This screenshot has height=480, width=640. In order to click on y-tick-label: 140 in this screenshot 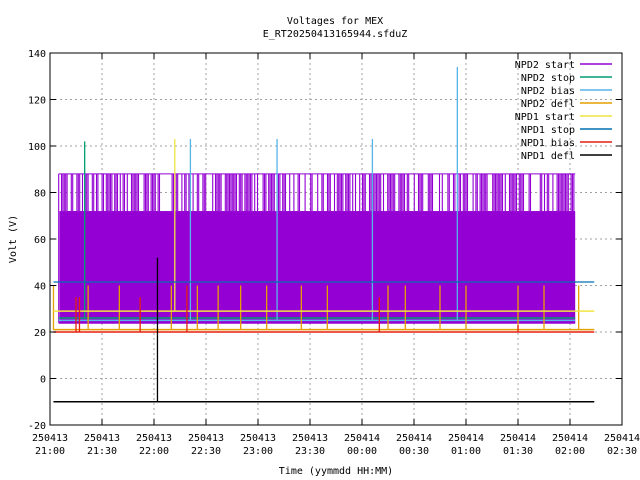, I will do `click(37, 54)`.